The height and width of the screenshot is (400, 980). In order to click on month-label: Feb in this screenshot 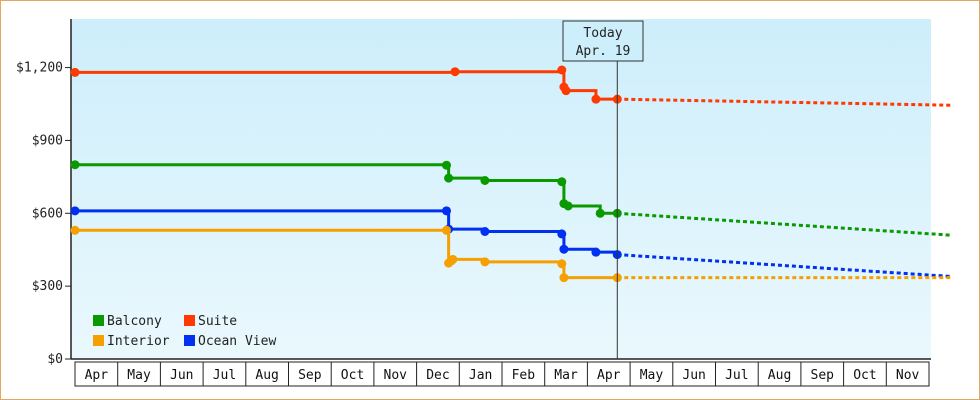, I will do `click(524, 375)`.